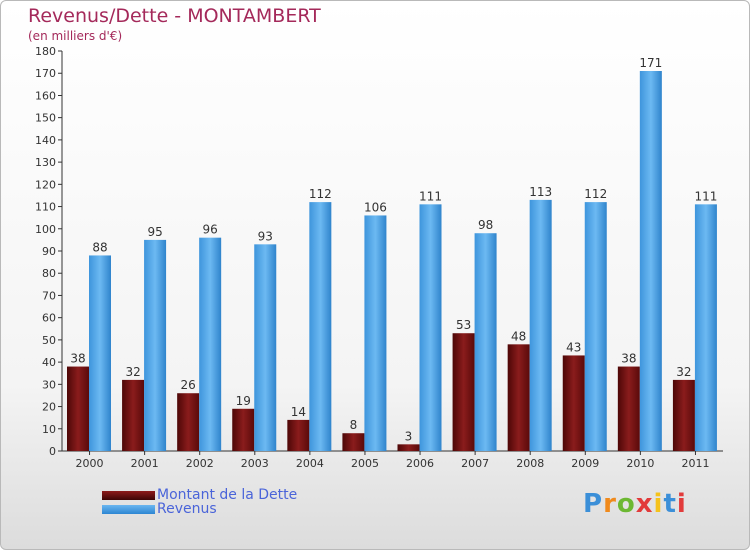  I want to click on y-tick-label: 30, so click(49, 384).